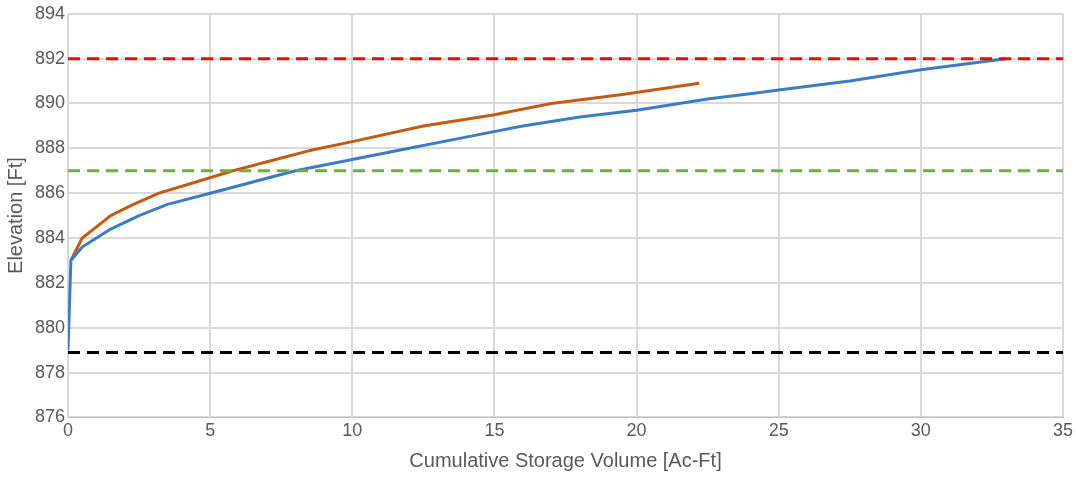  What do you see at coordinates (14, 215) in the screenshot?
I see `y-axis-title: Elevation [Ft]` at bounding box center [14, 215].